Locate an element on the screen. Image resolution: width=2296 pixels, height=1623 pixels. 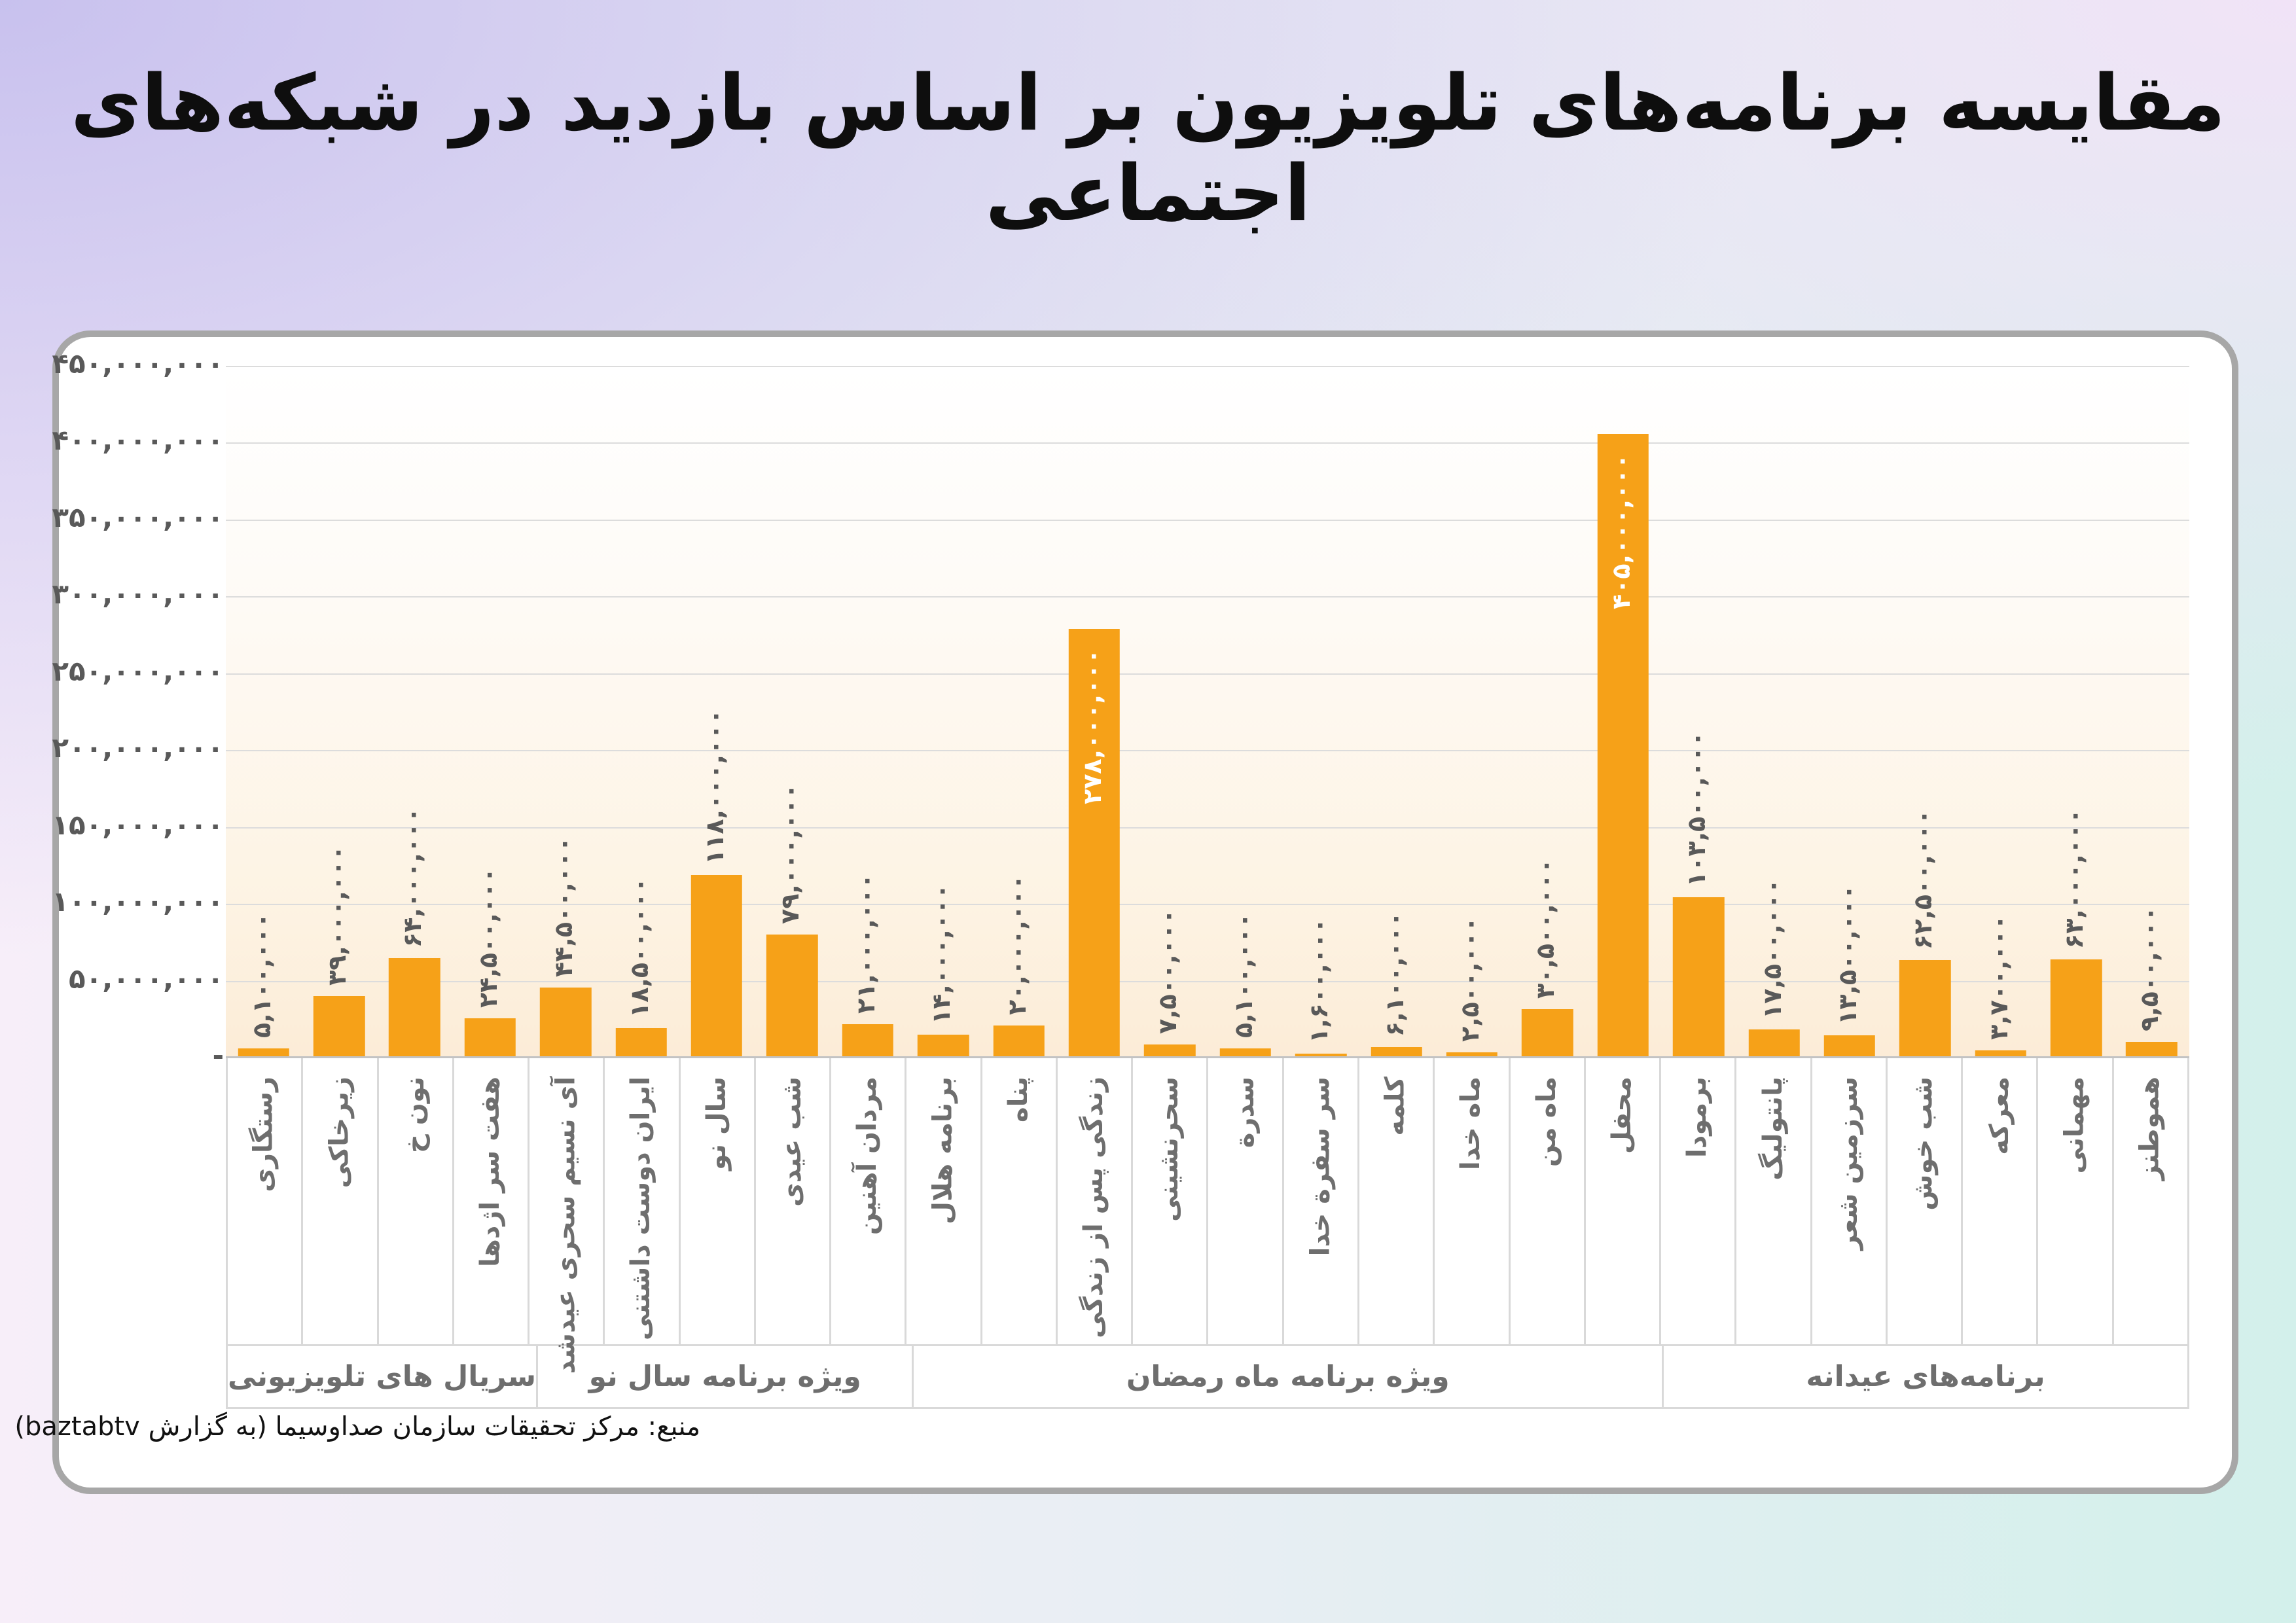
bar-slot: ۳,۷۰۰,۰۰۰ is located at coordinates (2000, 711).